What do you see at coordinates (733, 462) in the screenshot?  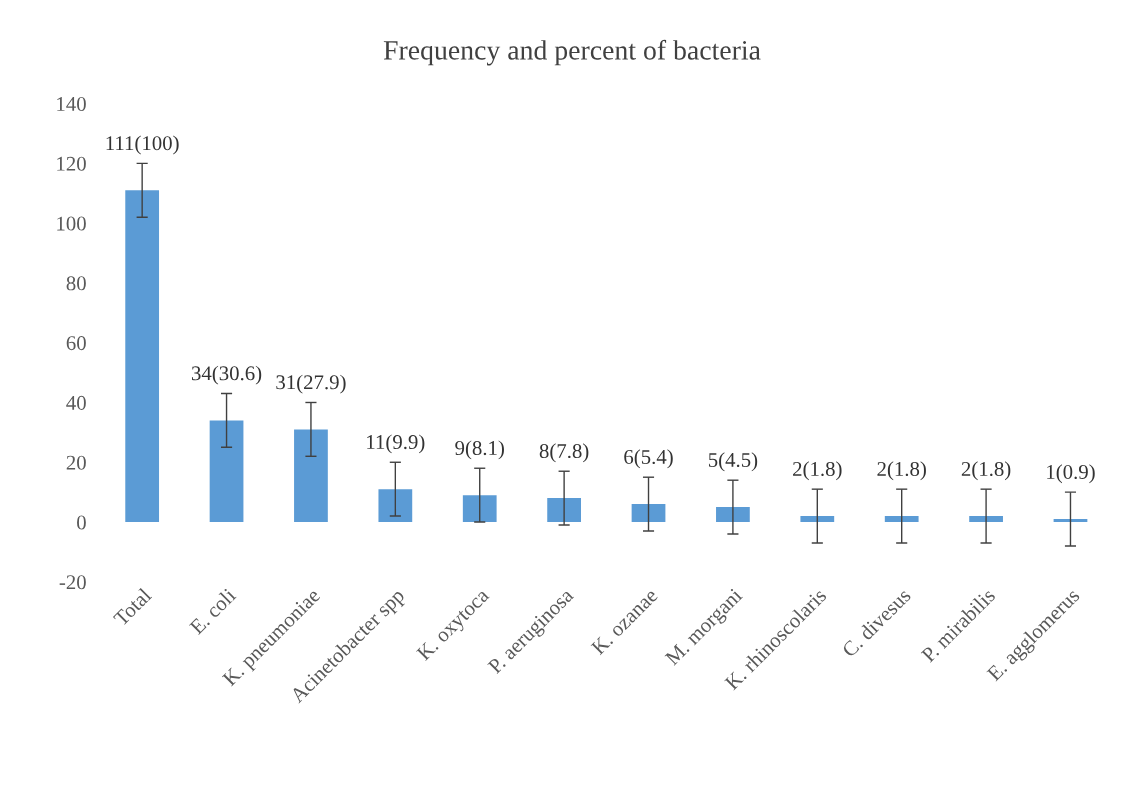 I see `data-label: 5(4.5)` at bounding box center [733, 462].